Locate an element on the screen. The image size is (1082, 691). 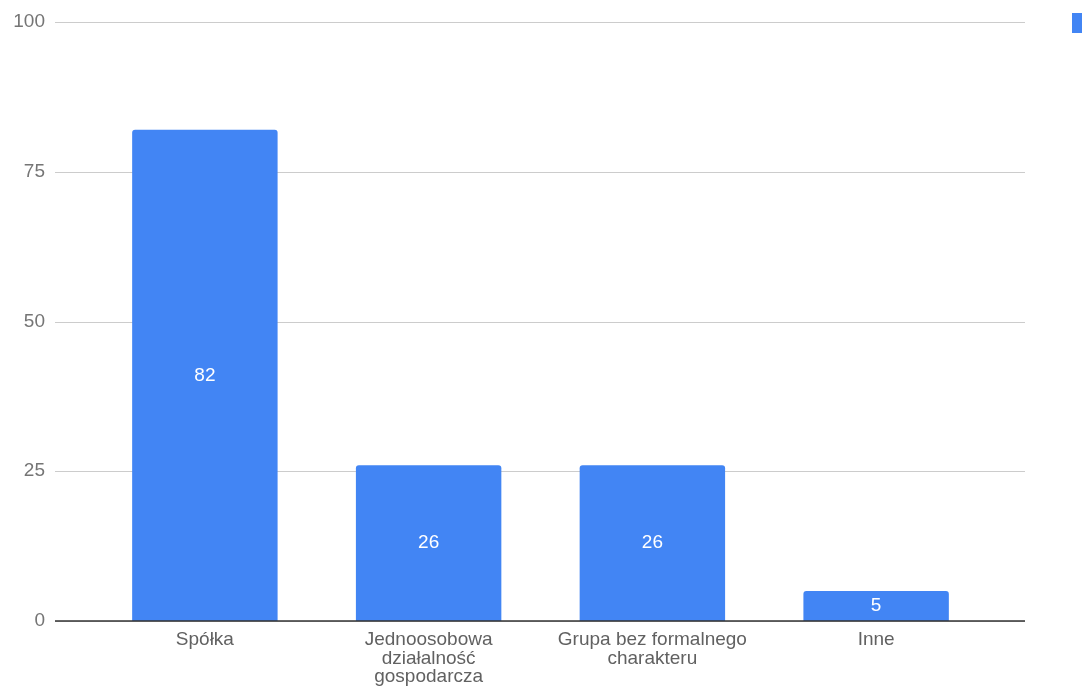
y-tick-label: 25 is located at coordinates (34, 470).